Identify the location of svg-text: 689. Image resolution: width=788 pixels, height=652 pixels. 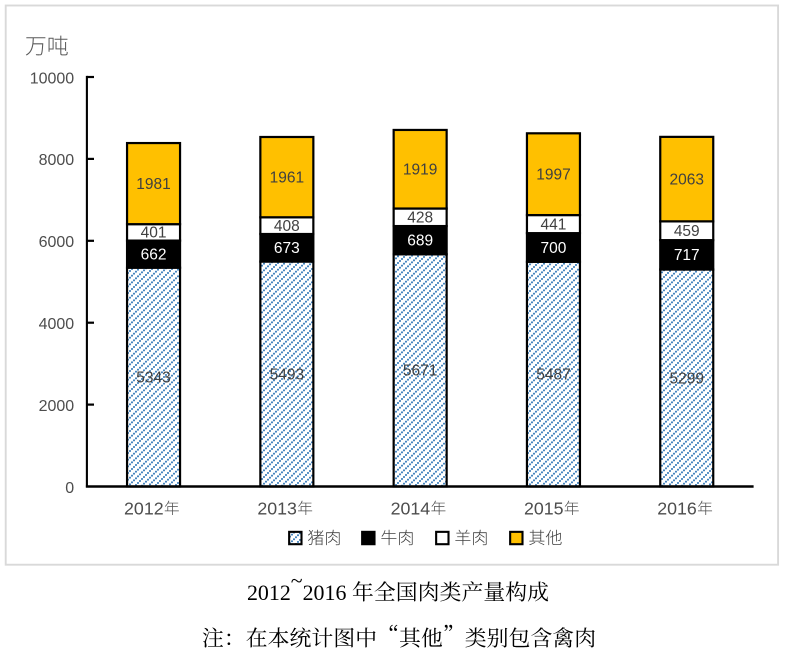
(420, 240).